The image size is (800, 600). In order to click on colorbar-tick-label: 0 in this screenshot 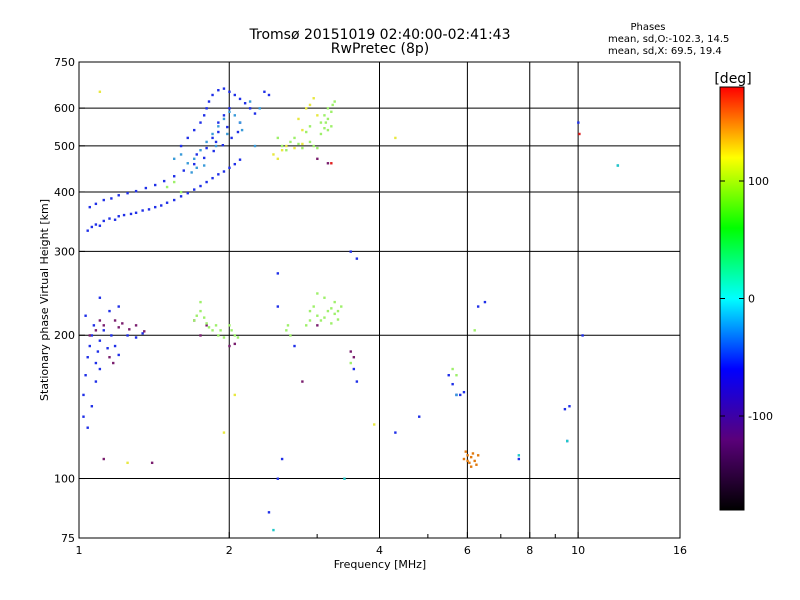, I will do `click(751, 299)`.